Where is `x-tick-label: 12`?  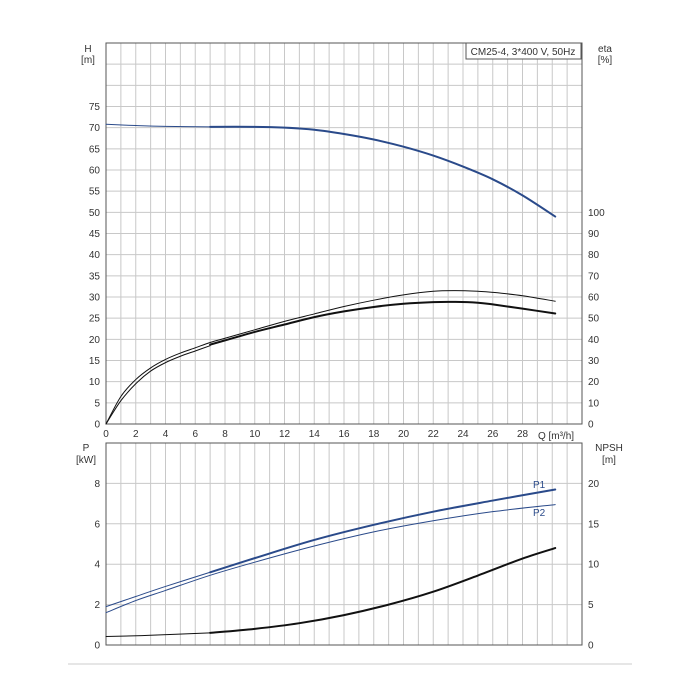 x-tick-label: 12 is located at coordinates (285, 434).